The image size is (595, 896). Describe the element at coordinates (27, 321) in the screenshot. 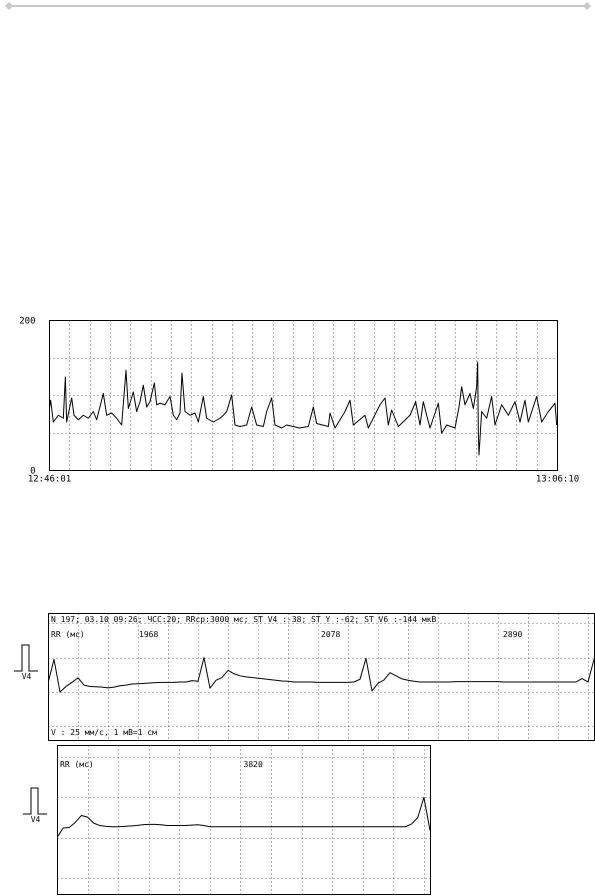

I see `y-tick-label: 200` at that location.